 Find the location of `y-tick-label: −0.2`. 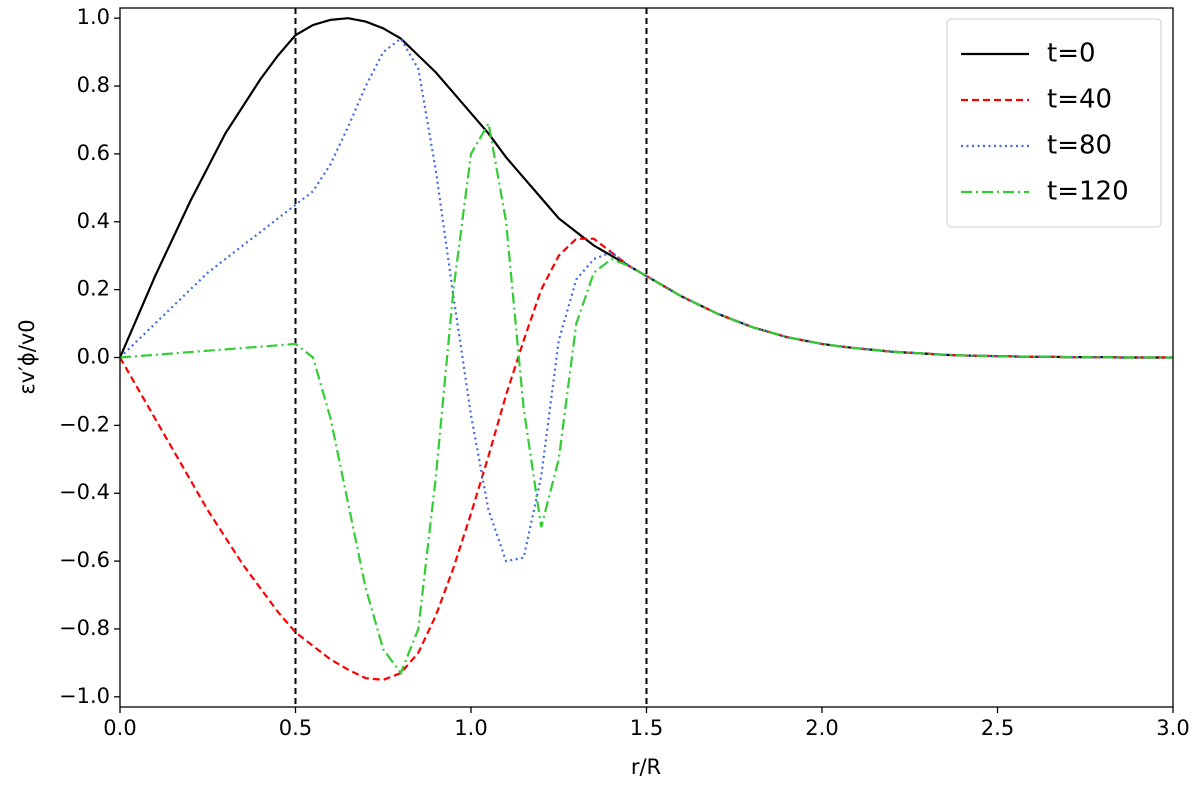

y-tick-label: −0.2 is located at coordinates (84, 424).